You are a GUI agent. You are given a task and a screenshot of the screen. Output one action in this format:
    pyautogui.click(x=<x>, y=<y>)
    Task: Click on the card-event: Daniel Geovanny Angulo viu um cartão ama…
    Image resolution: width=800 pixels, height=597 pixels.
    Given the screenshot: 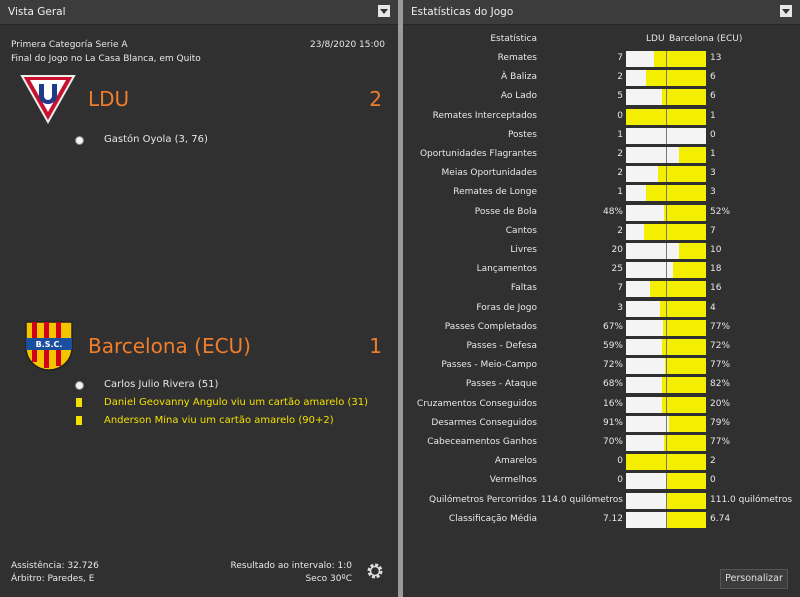 What is the action you would take?
    pyautogui.click(x=236, y=402)
    